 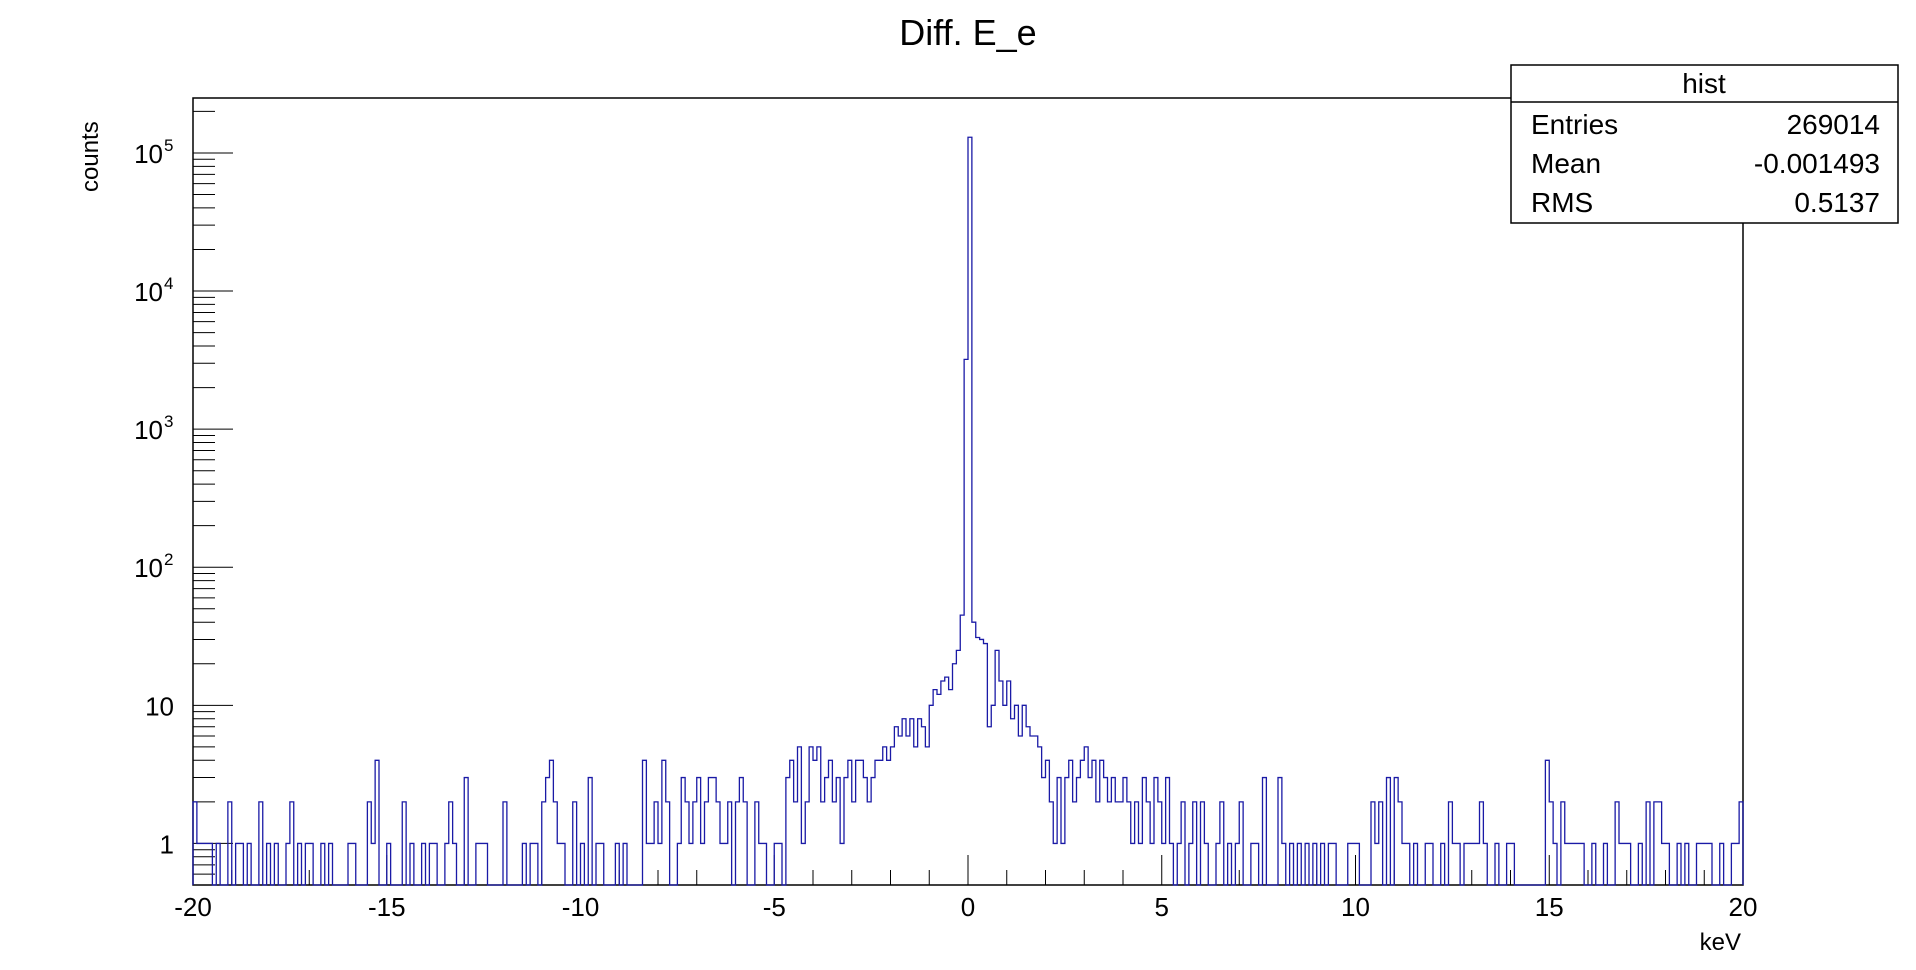 What do you see at coordinates (1817, 163) in the screenshot?
I see `stats-mean-value: -0.001493` at bounding box center [1817, 163].